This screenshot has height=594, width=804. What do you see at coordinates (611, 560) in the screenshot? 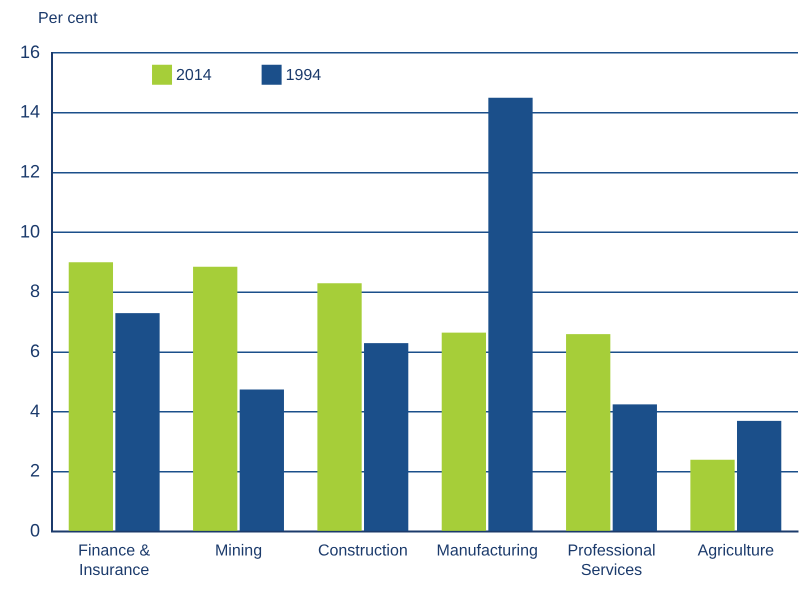
I see `x-tick-label: Professional Services` at bounding box center [611, 560].